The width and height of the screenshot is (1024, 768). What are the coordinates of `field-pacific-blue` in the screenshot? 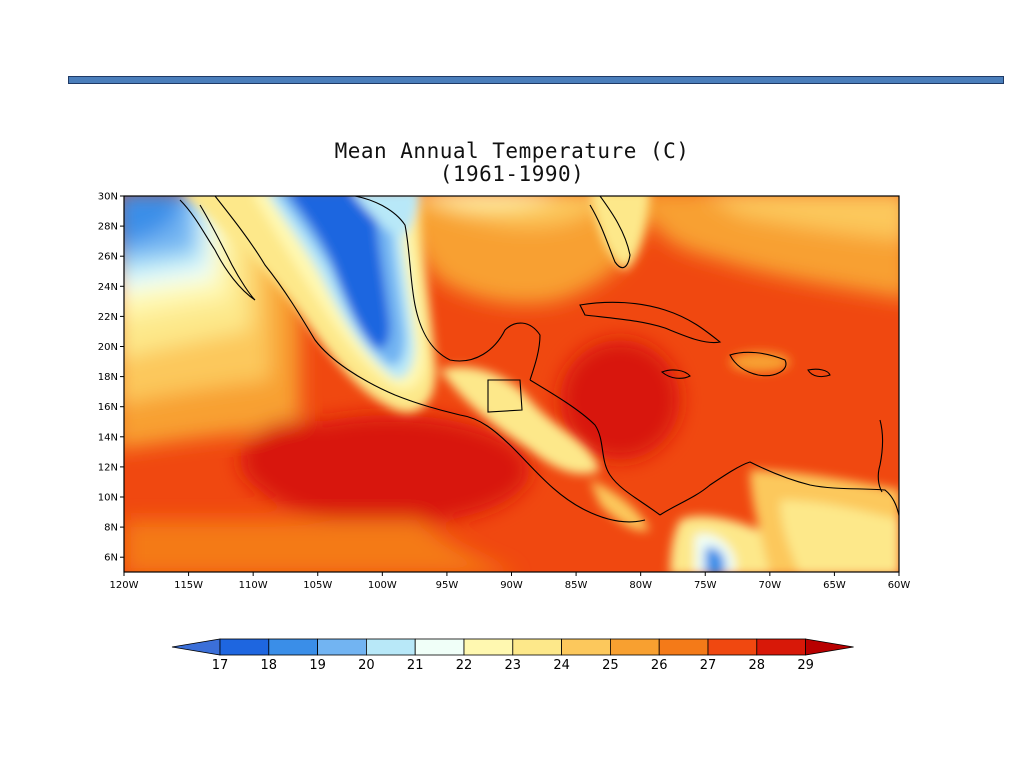 It's located at (152, 220).